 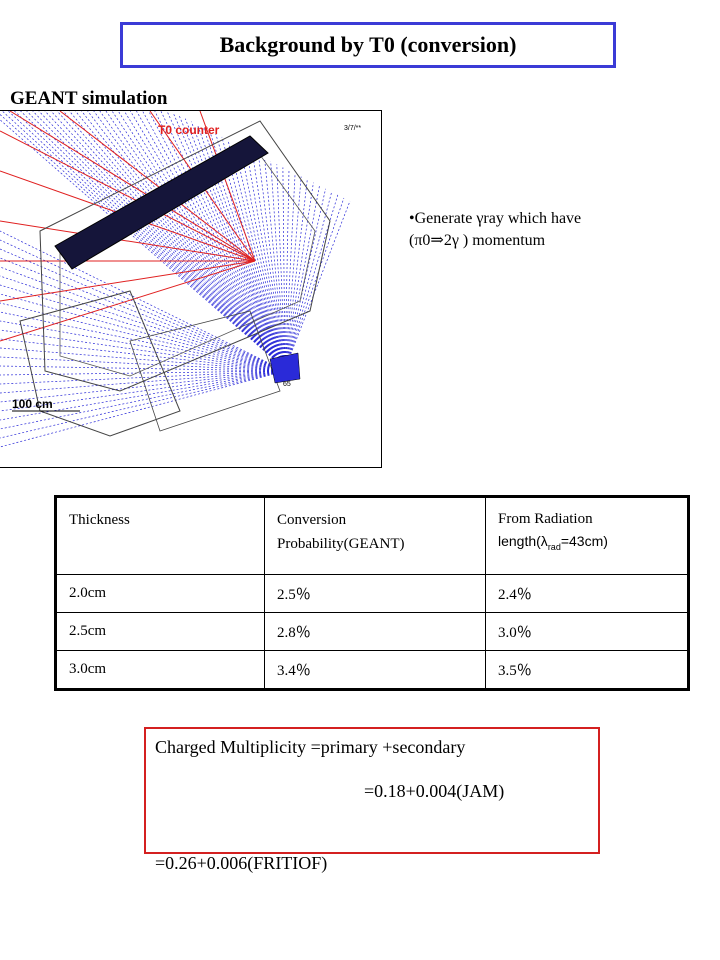 What do you see at coordinates (477, 240) in the screenshot?
I see `bullet-line-2: (π0⇒2γ ) momentum` at bounding box center [477, 240].